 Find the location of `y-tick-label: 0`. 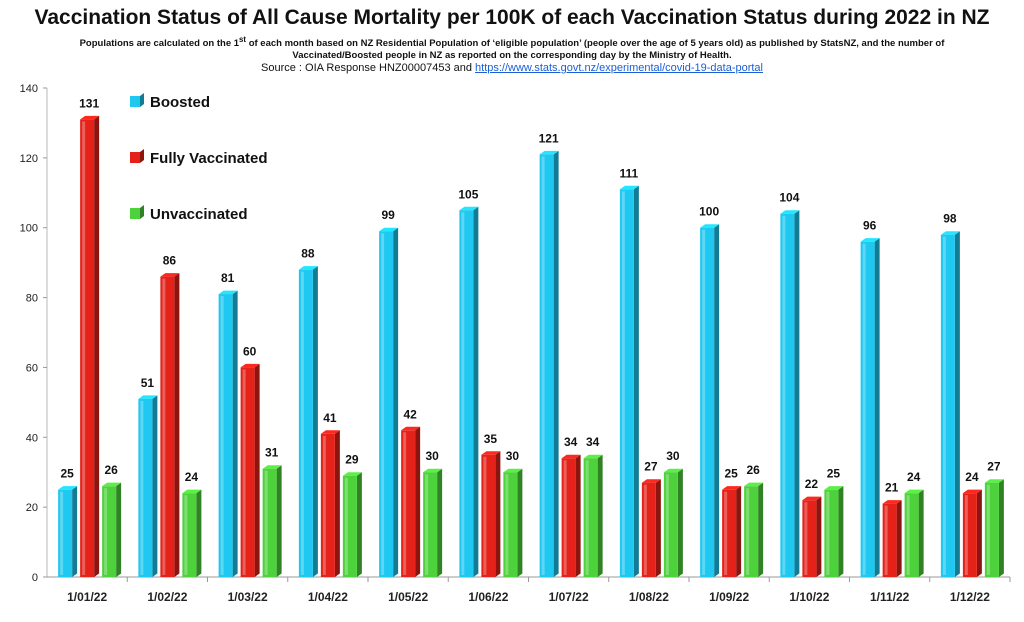

y-tick-label: 0 is located at coordinates (35, 578).